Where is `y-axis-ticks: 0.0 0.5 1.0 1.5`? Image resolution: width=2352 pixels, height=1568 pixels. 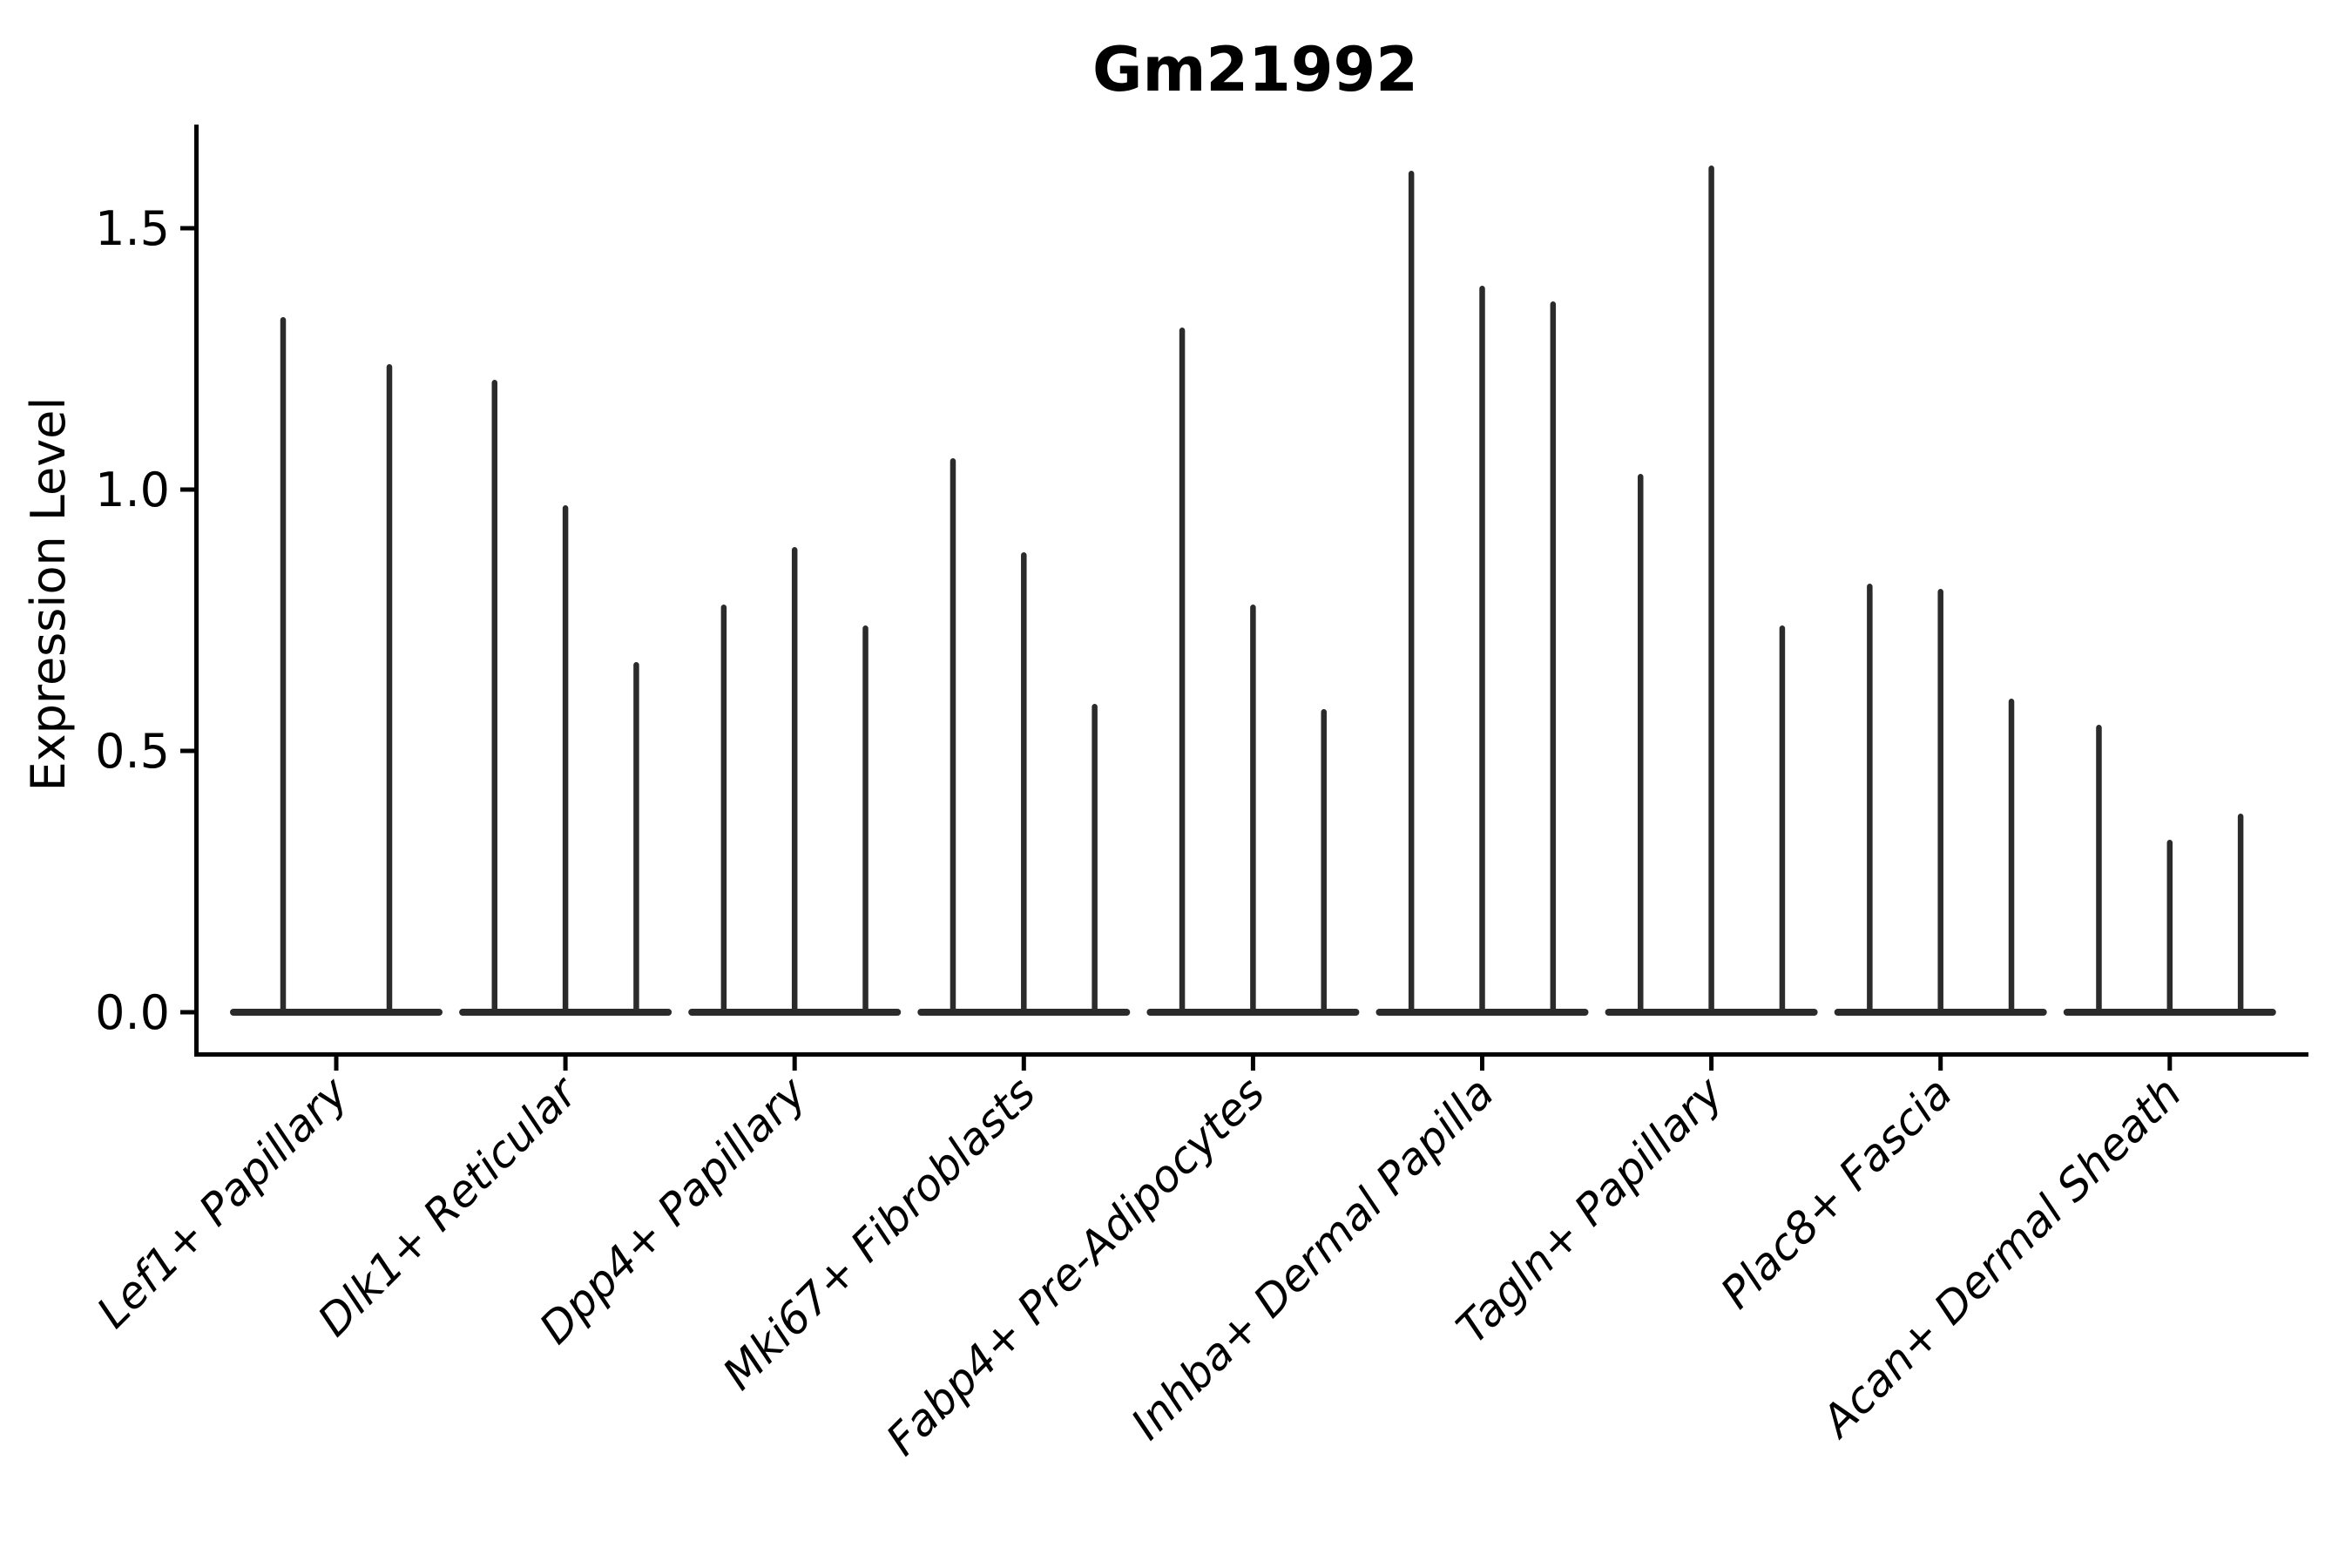
y-axis-ticks: 0.0 0.5 1.0 1.5 is located at coordinates (145, 620).